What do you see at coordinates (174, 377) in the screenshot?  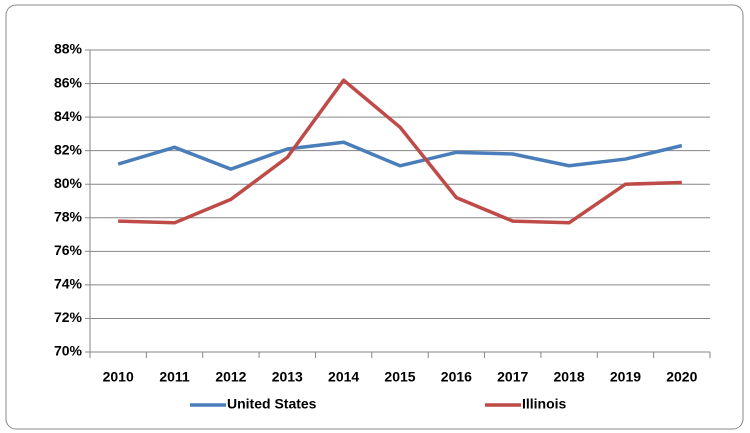 I see `x-tick-label: 2011` at bounding box center [174, 377].